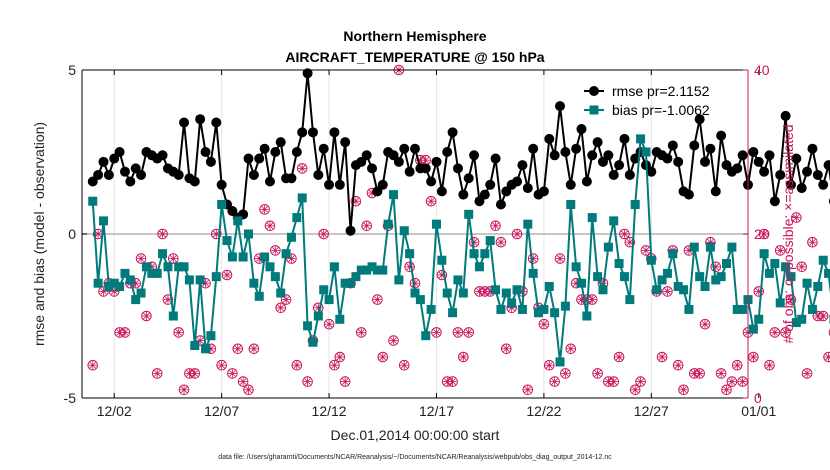 The image size is (830, 470). Describe the element at coordinates (661, 91) in the screenshot. I see `legend-rmse-label: rmse pr=2.1152` at that location.